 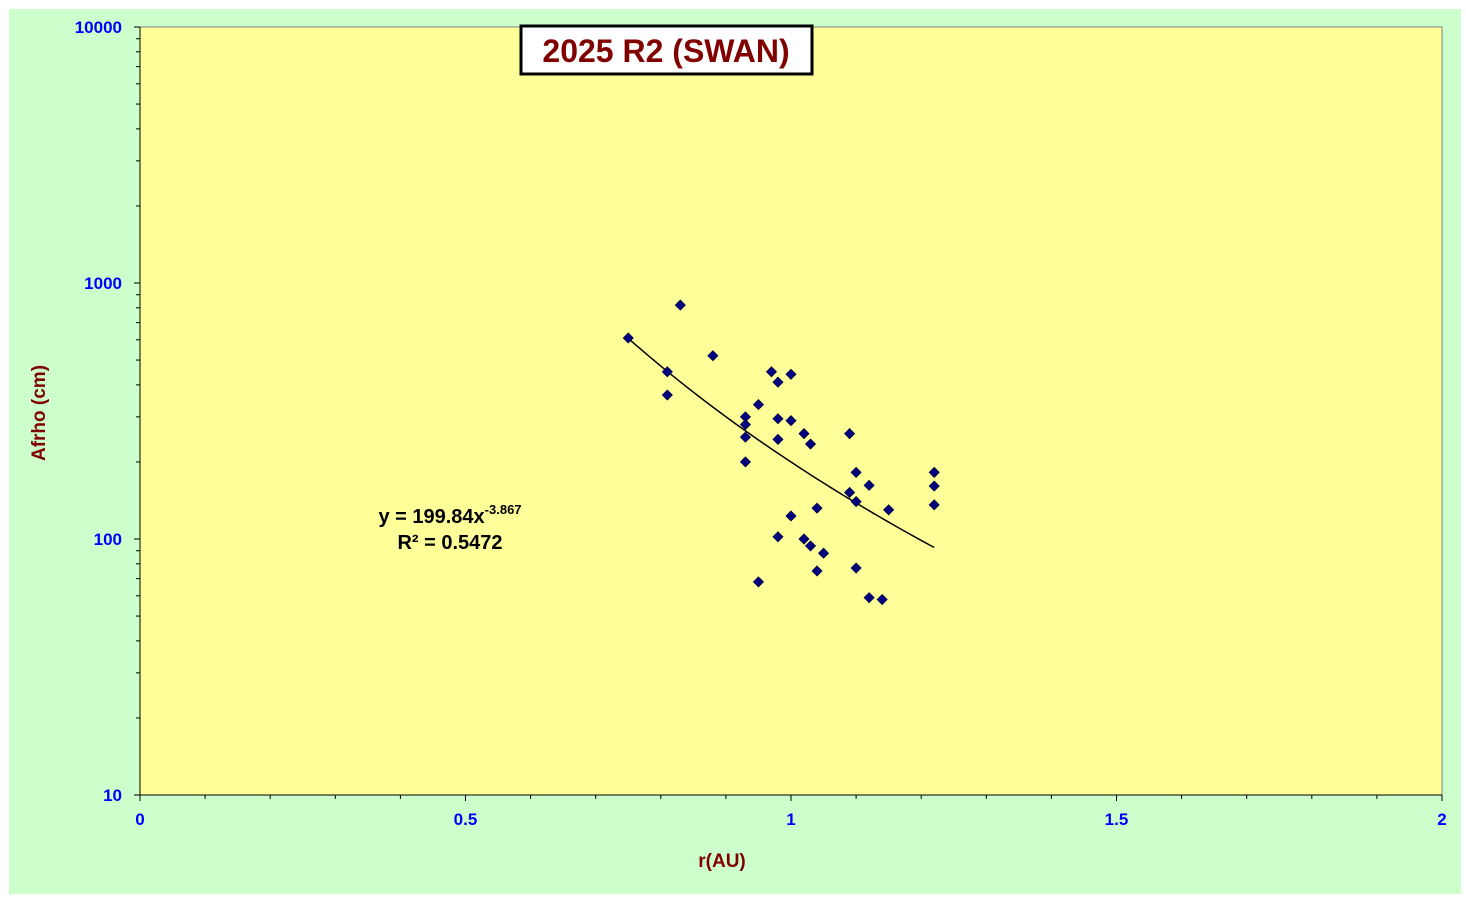 I want to click on x-axis: 0 0.5 1 1.5 2, so click(x=791, y=811).